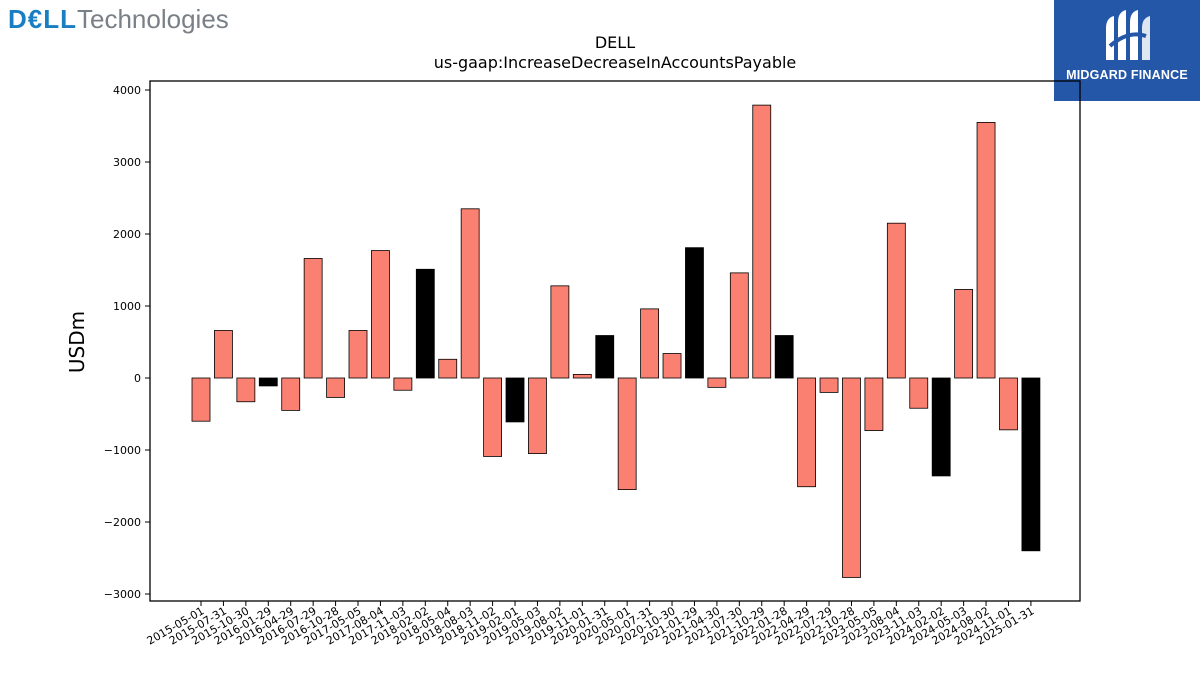 This screenshot has height=675, width=1200. I want to click on technologies-wordmark: Technologies, so click(153, 19).